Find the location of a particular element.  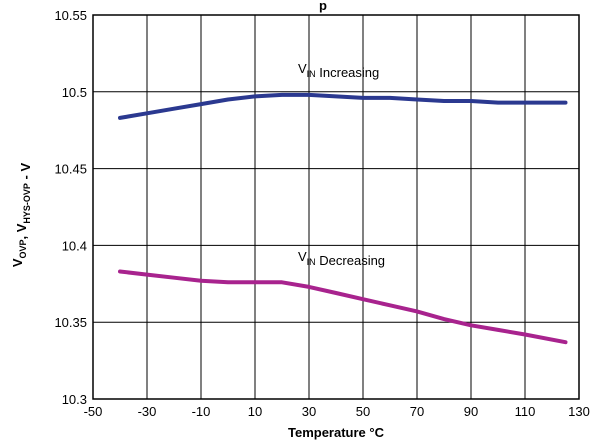

y-tick-label: 10.45 is located at coordinates (70, 169).